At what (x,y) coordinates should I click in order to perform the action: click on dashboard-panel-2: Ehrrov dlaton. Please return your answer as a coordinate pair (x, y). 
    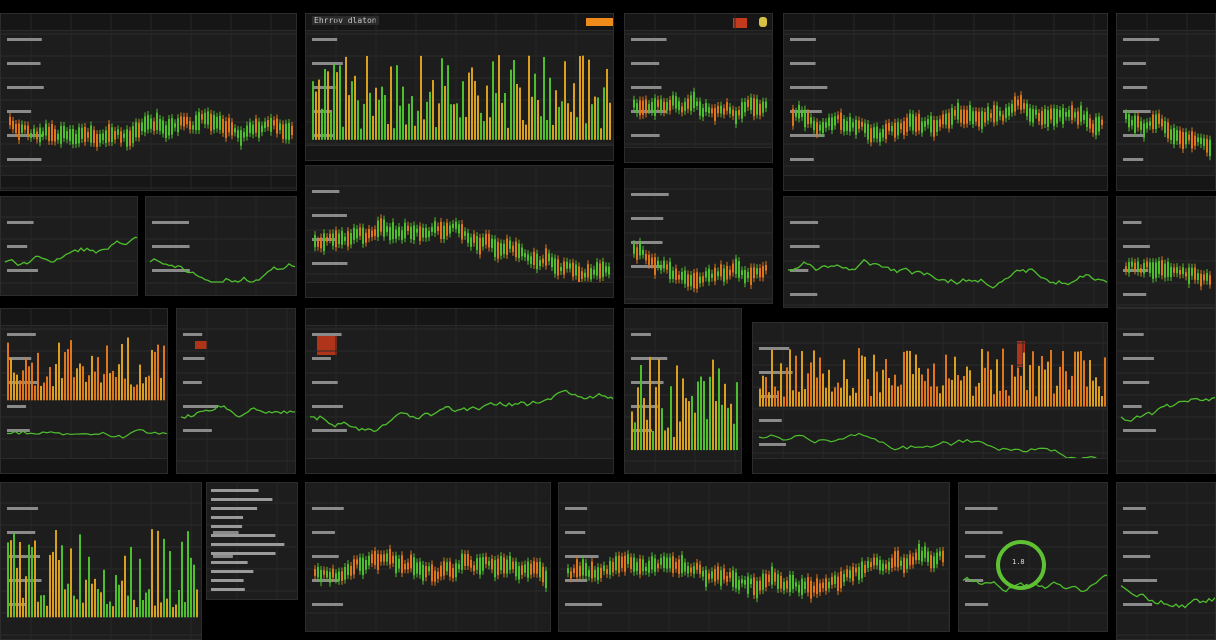
    Looking at the image, I should click on (459, 87).